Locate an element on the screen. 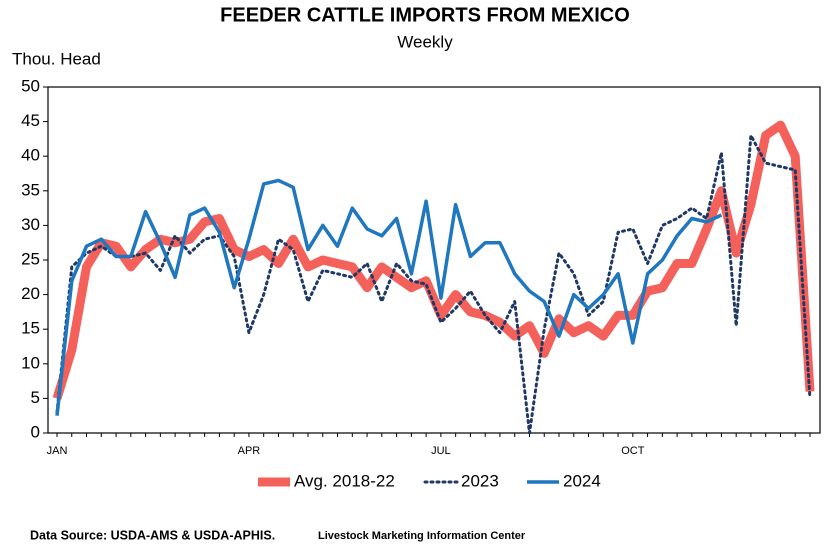 This screenshot has width=837, height=558. y-axis-label: Thou. Head is located at coordinates (56, 58).